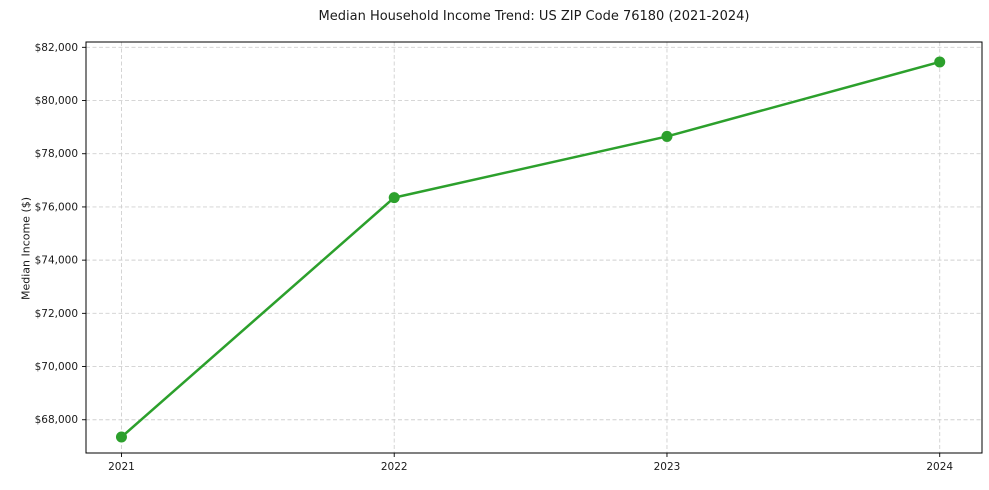 This screenshot has width=989, height=490. I want to click on y-tick-label: $70,000, so click(56, 367).